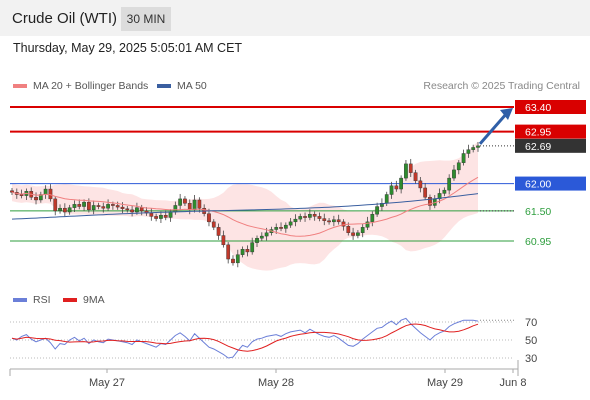 This screenshot has width=590, height=400. Describe the element at coordinates (32, 300) in the screenshot. I see `legend-rsi: RSI` at that location.